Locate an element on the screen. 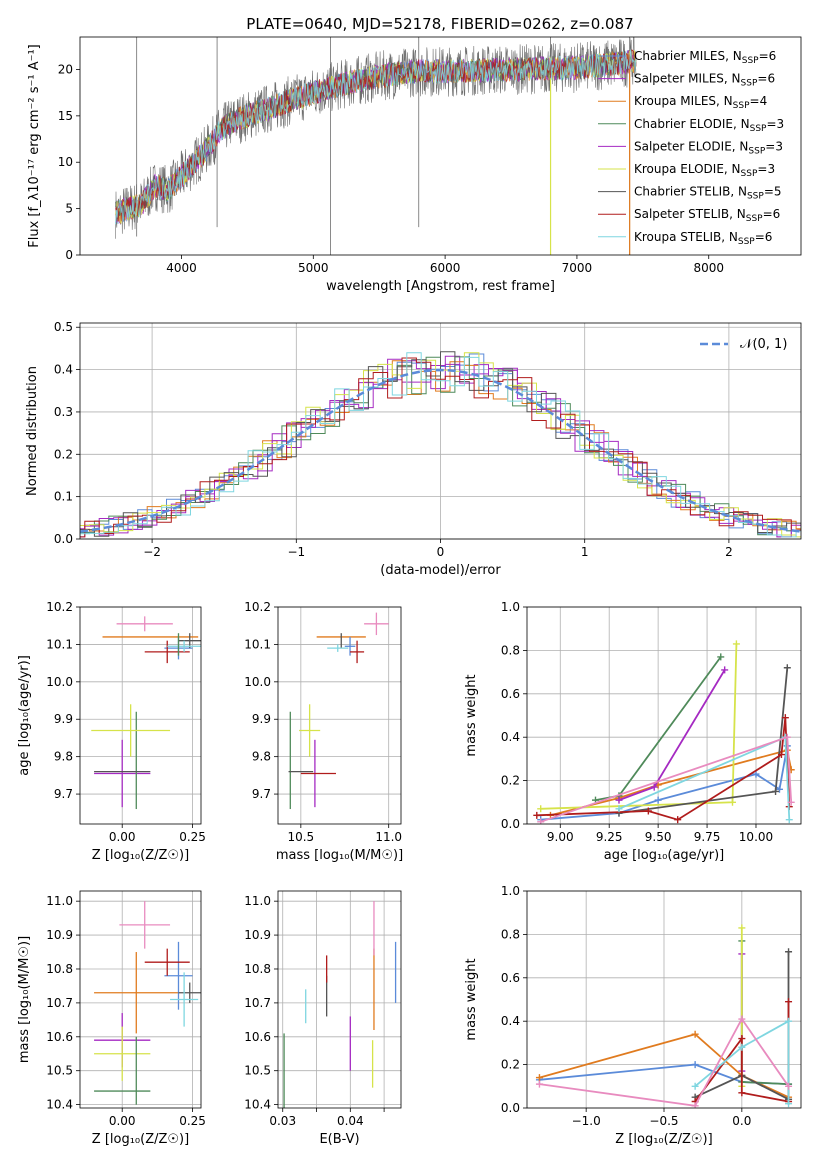 The height and width of the screenshot is (1170, 819). x-axis-label: wavelength [Angstrom, rest frame] is located at coordinates (440, 286).